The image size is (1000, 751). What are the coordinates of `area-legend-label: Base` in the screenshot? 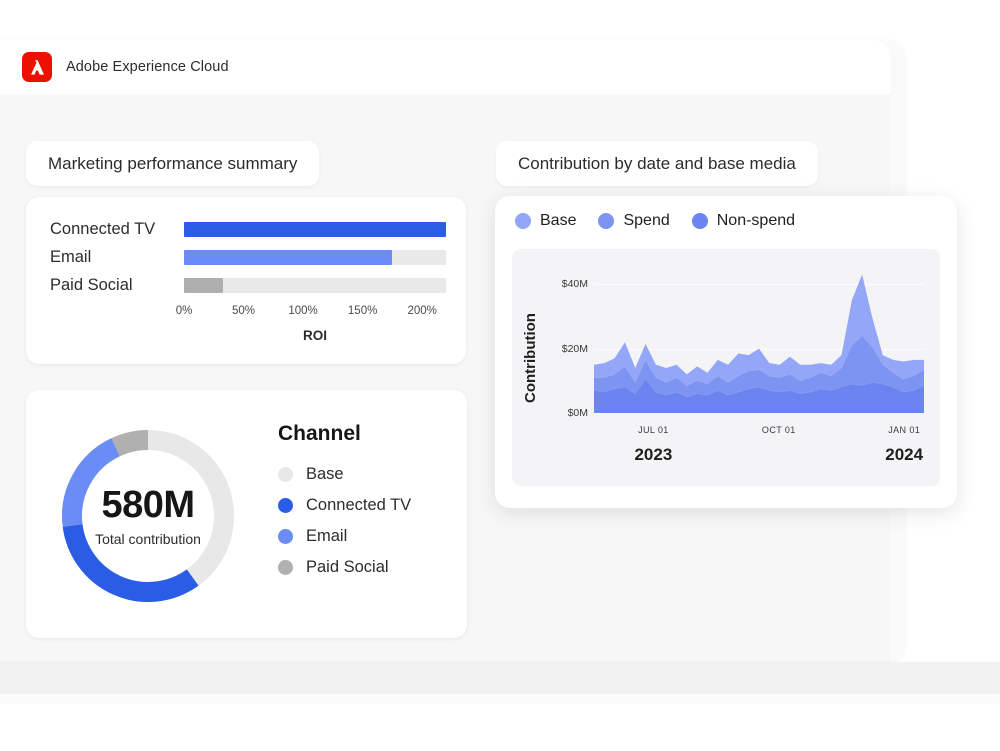 It's located at (558, 220).